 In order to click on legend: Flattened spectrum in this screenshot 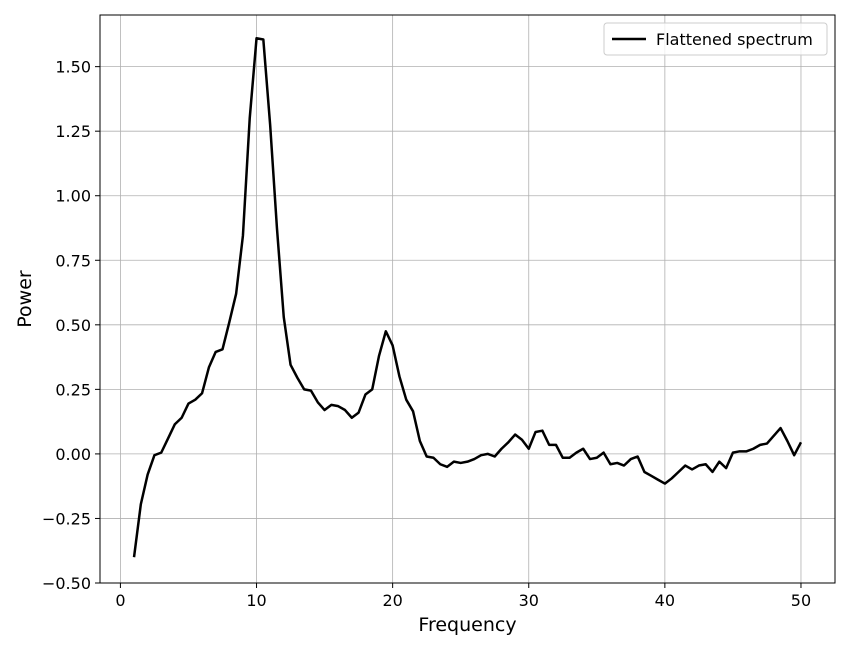, I will do `click(715, 39)`.